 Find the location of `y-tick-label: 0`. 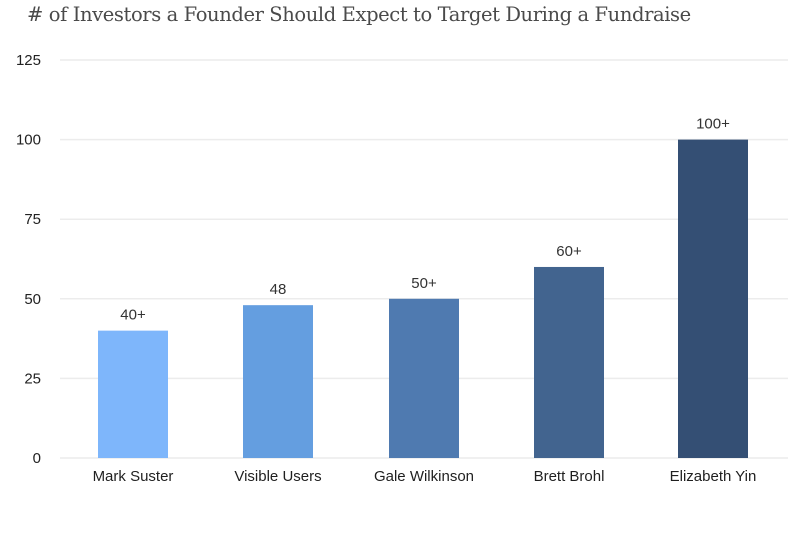

y-tick-label: 0 is located at coordinates (37, 458).